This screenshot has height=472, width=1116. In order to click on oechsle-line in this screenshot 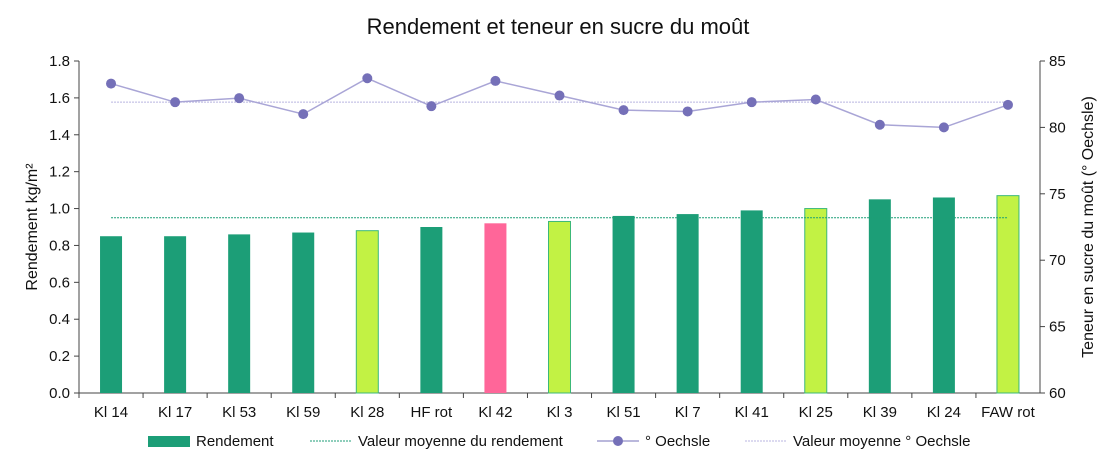, I will do `click(559, 103)`.